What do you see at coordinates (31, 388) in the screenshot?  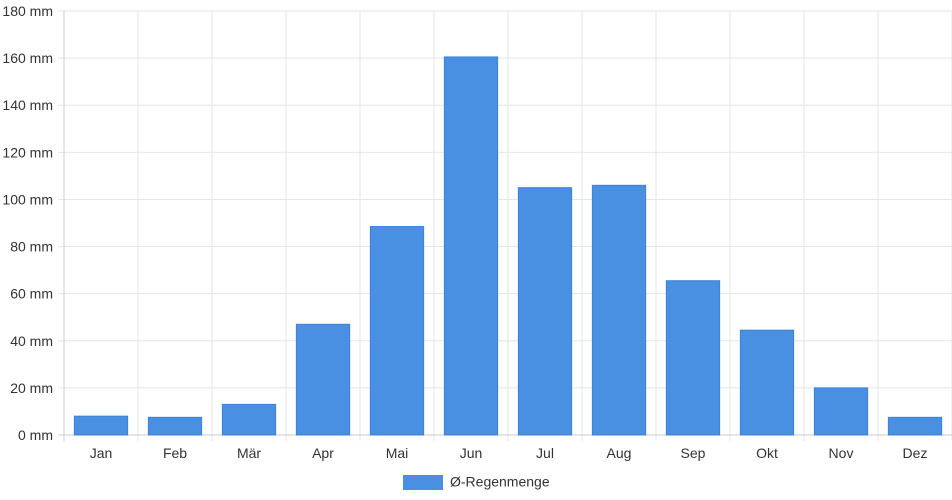 I see `y-tick-label: 20 mm` at bounding box center [31, 388].